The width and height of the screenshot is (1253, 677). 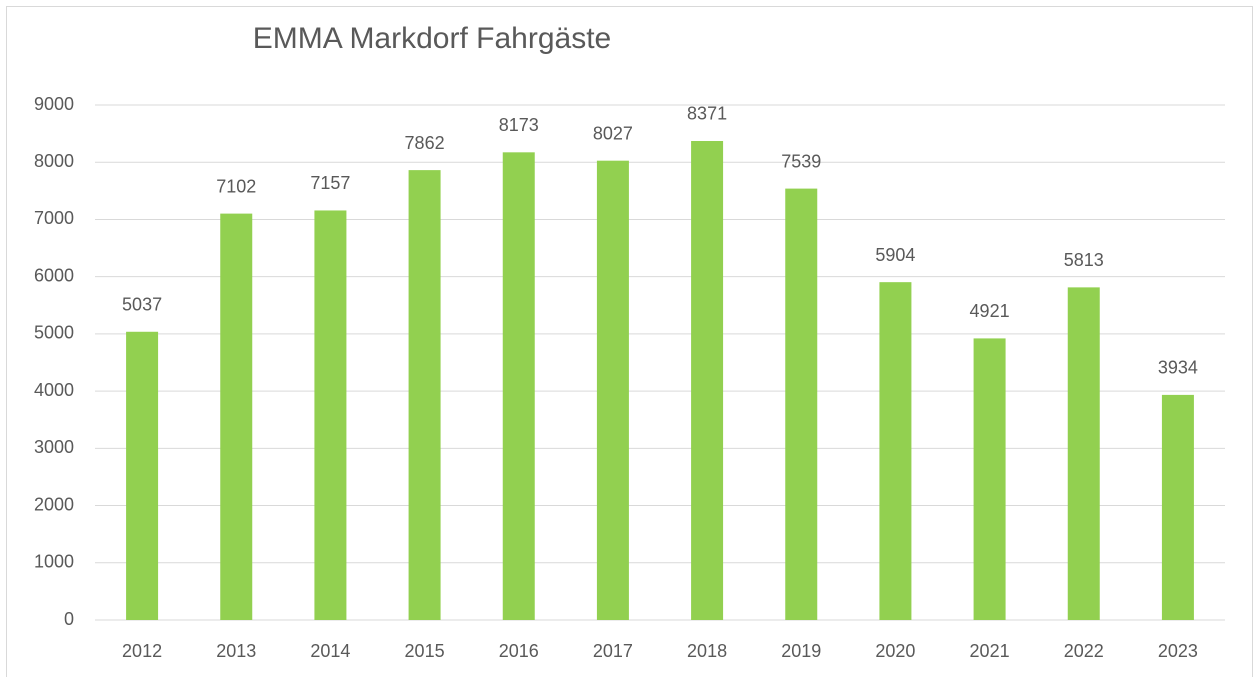 I want to click on y-tick-label: 2000, so click(x=54, y=504).